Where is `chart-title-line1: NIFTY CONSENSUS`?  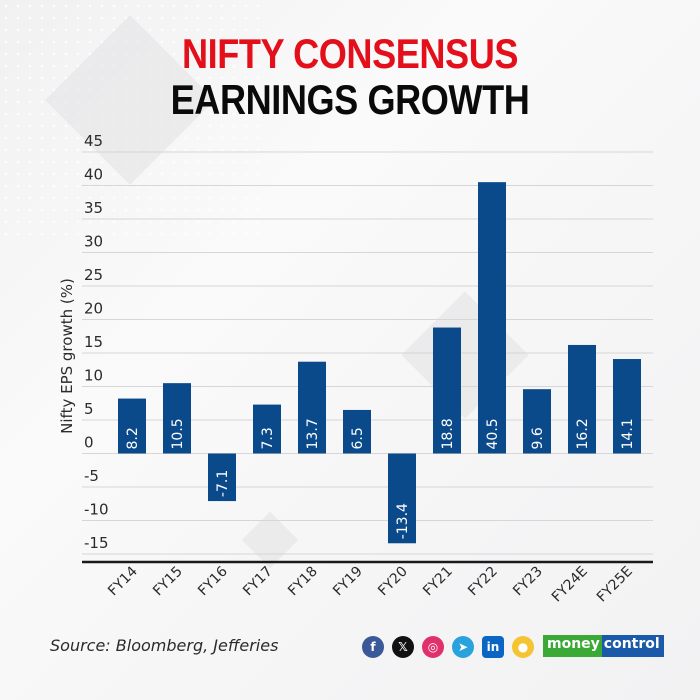
chart-title-line1: NIFTY CONSENSUS is located at coordinates (350, 53).